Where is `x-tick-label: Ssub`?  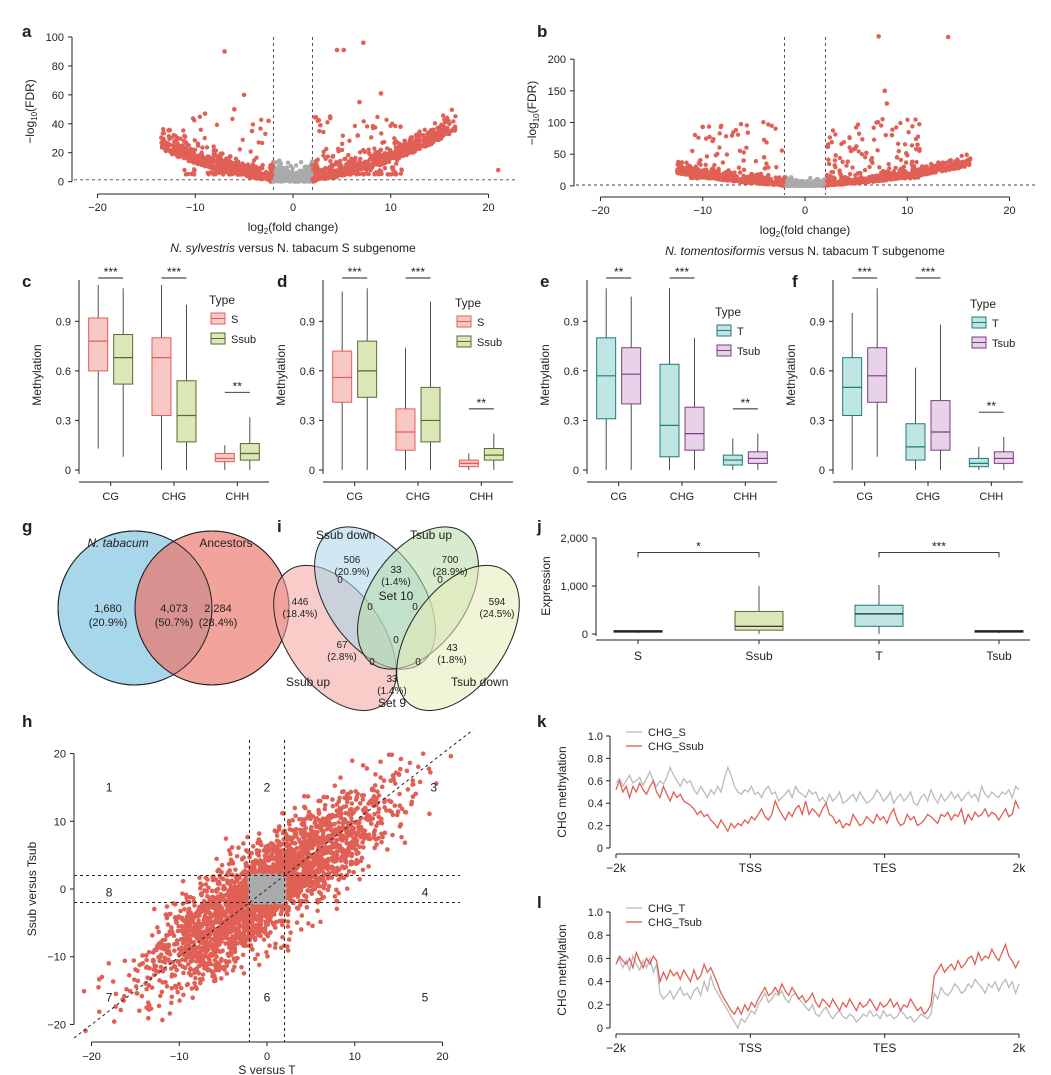
x-tick-label: Ssub is located at coordinates (759, 656).